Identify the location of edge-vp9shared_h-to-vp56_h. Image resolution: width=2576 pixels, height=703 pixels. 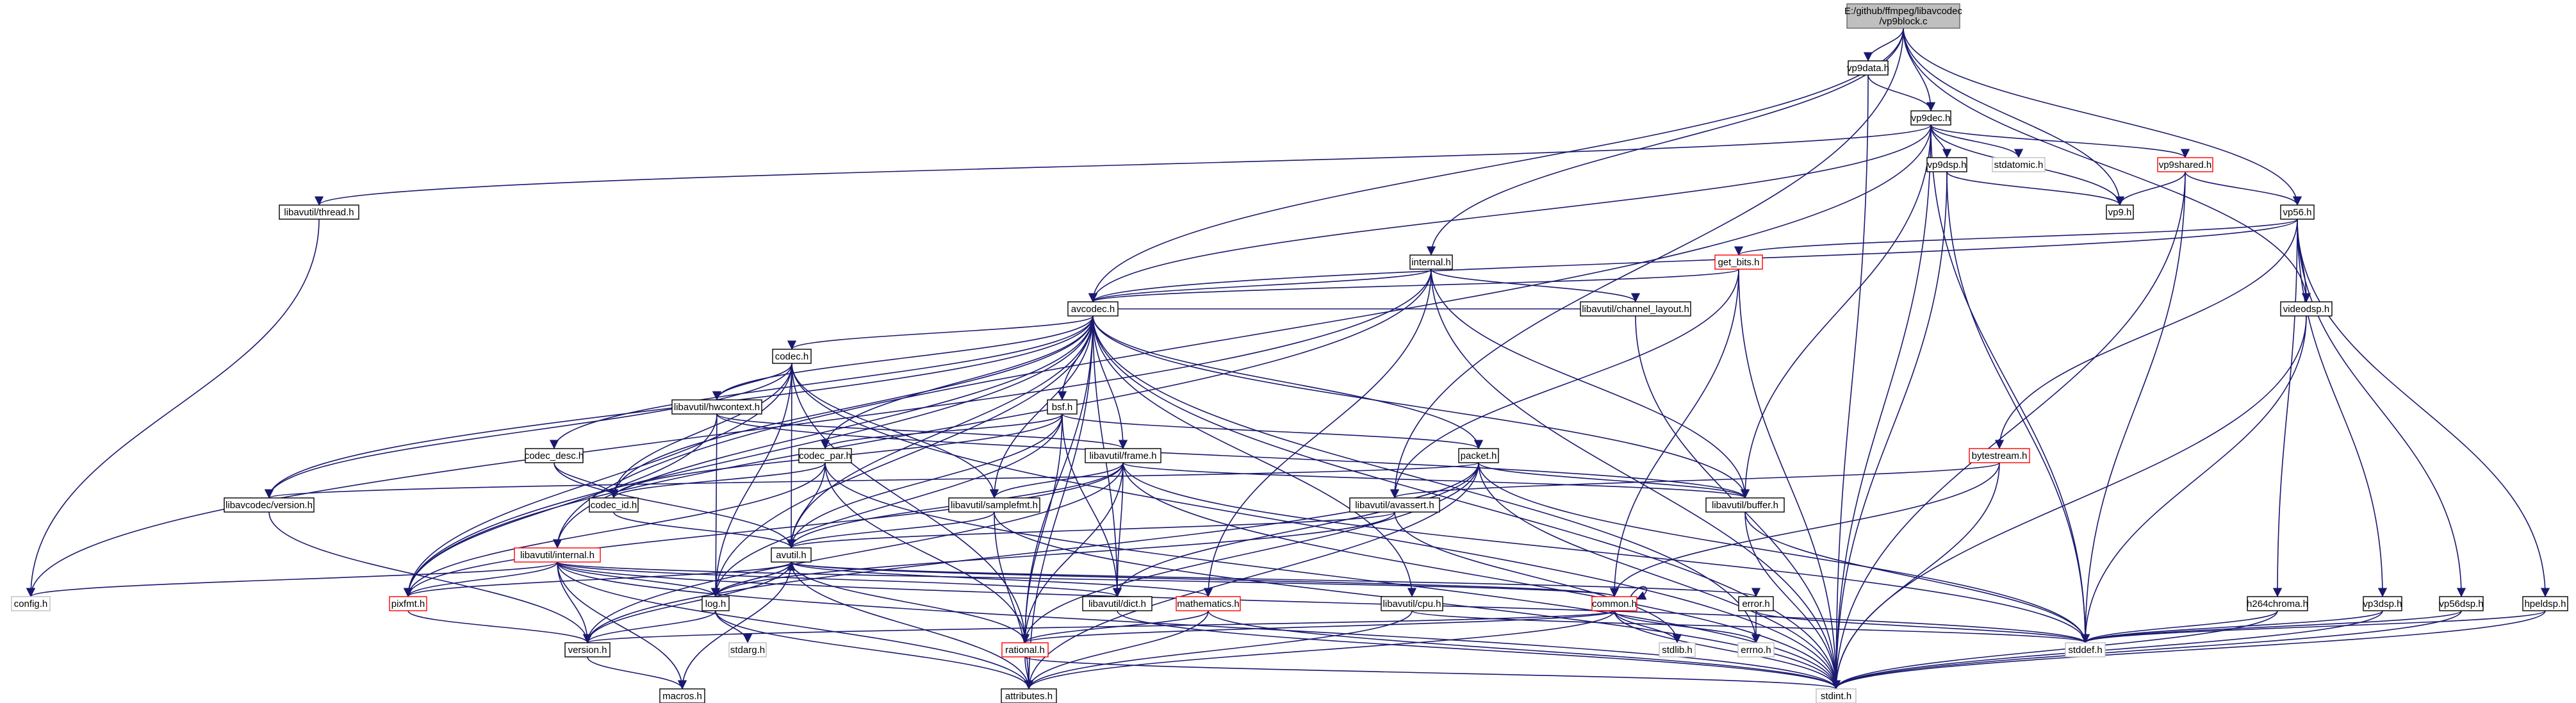
(2243, 188).